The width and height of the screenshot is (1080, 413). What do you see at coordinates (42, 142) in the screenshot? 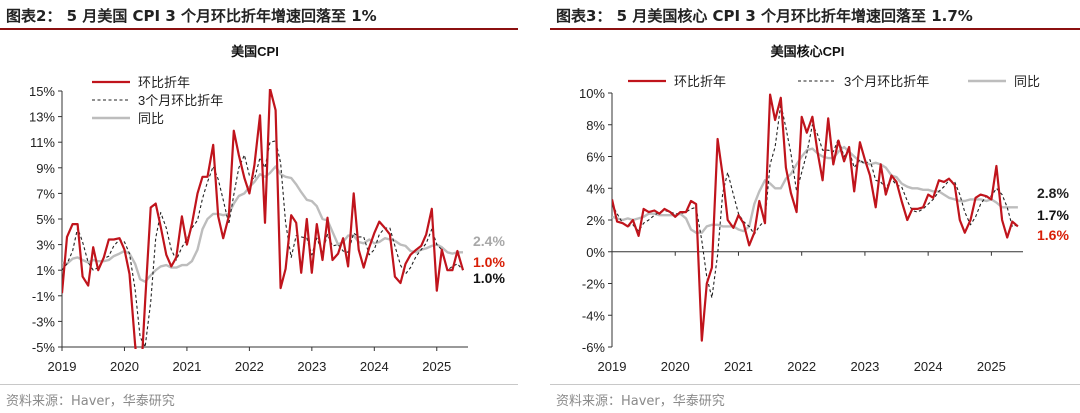
I see `y-tick-label: 11%` at bounding box center [42, 142].